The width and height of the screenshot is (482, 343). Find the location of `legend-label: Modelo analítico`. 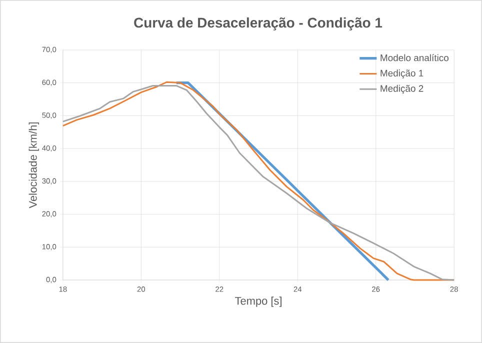

legend-label: Modelo analítico is located at coordinates (414, 58).